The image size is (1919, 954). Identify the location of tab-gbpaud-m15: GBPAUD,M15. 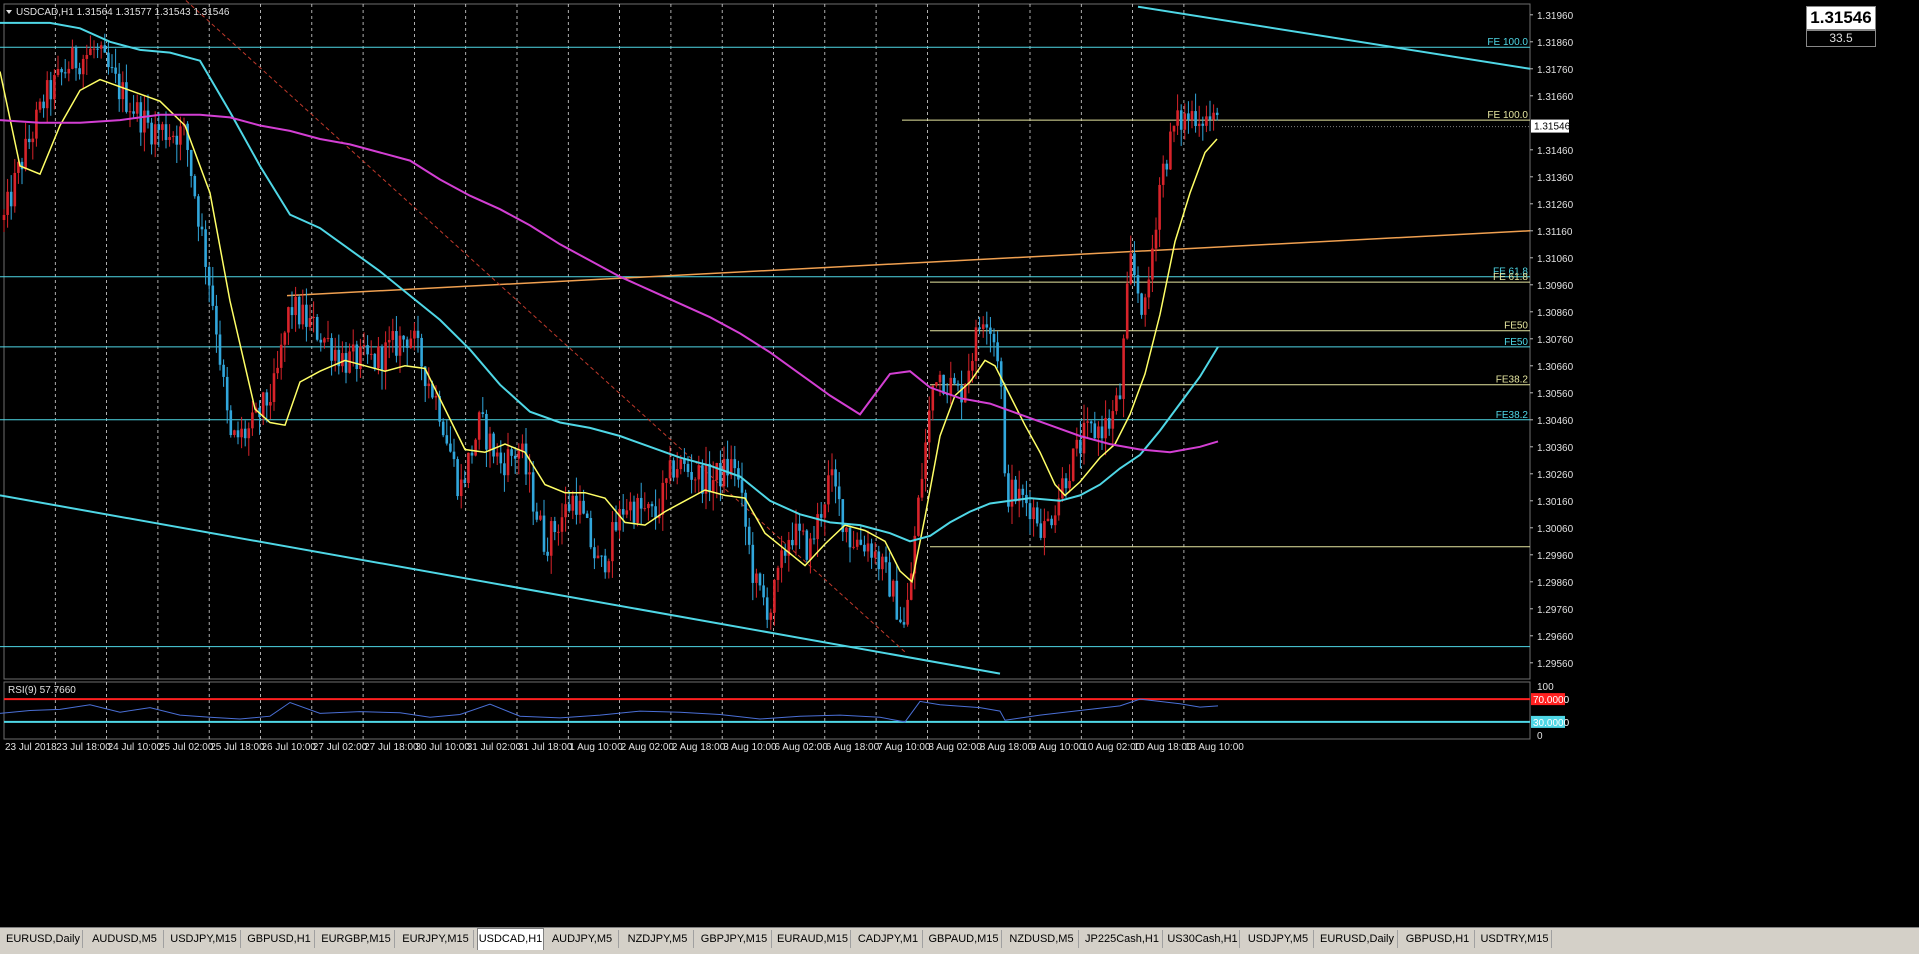
(964, 939).